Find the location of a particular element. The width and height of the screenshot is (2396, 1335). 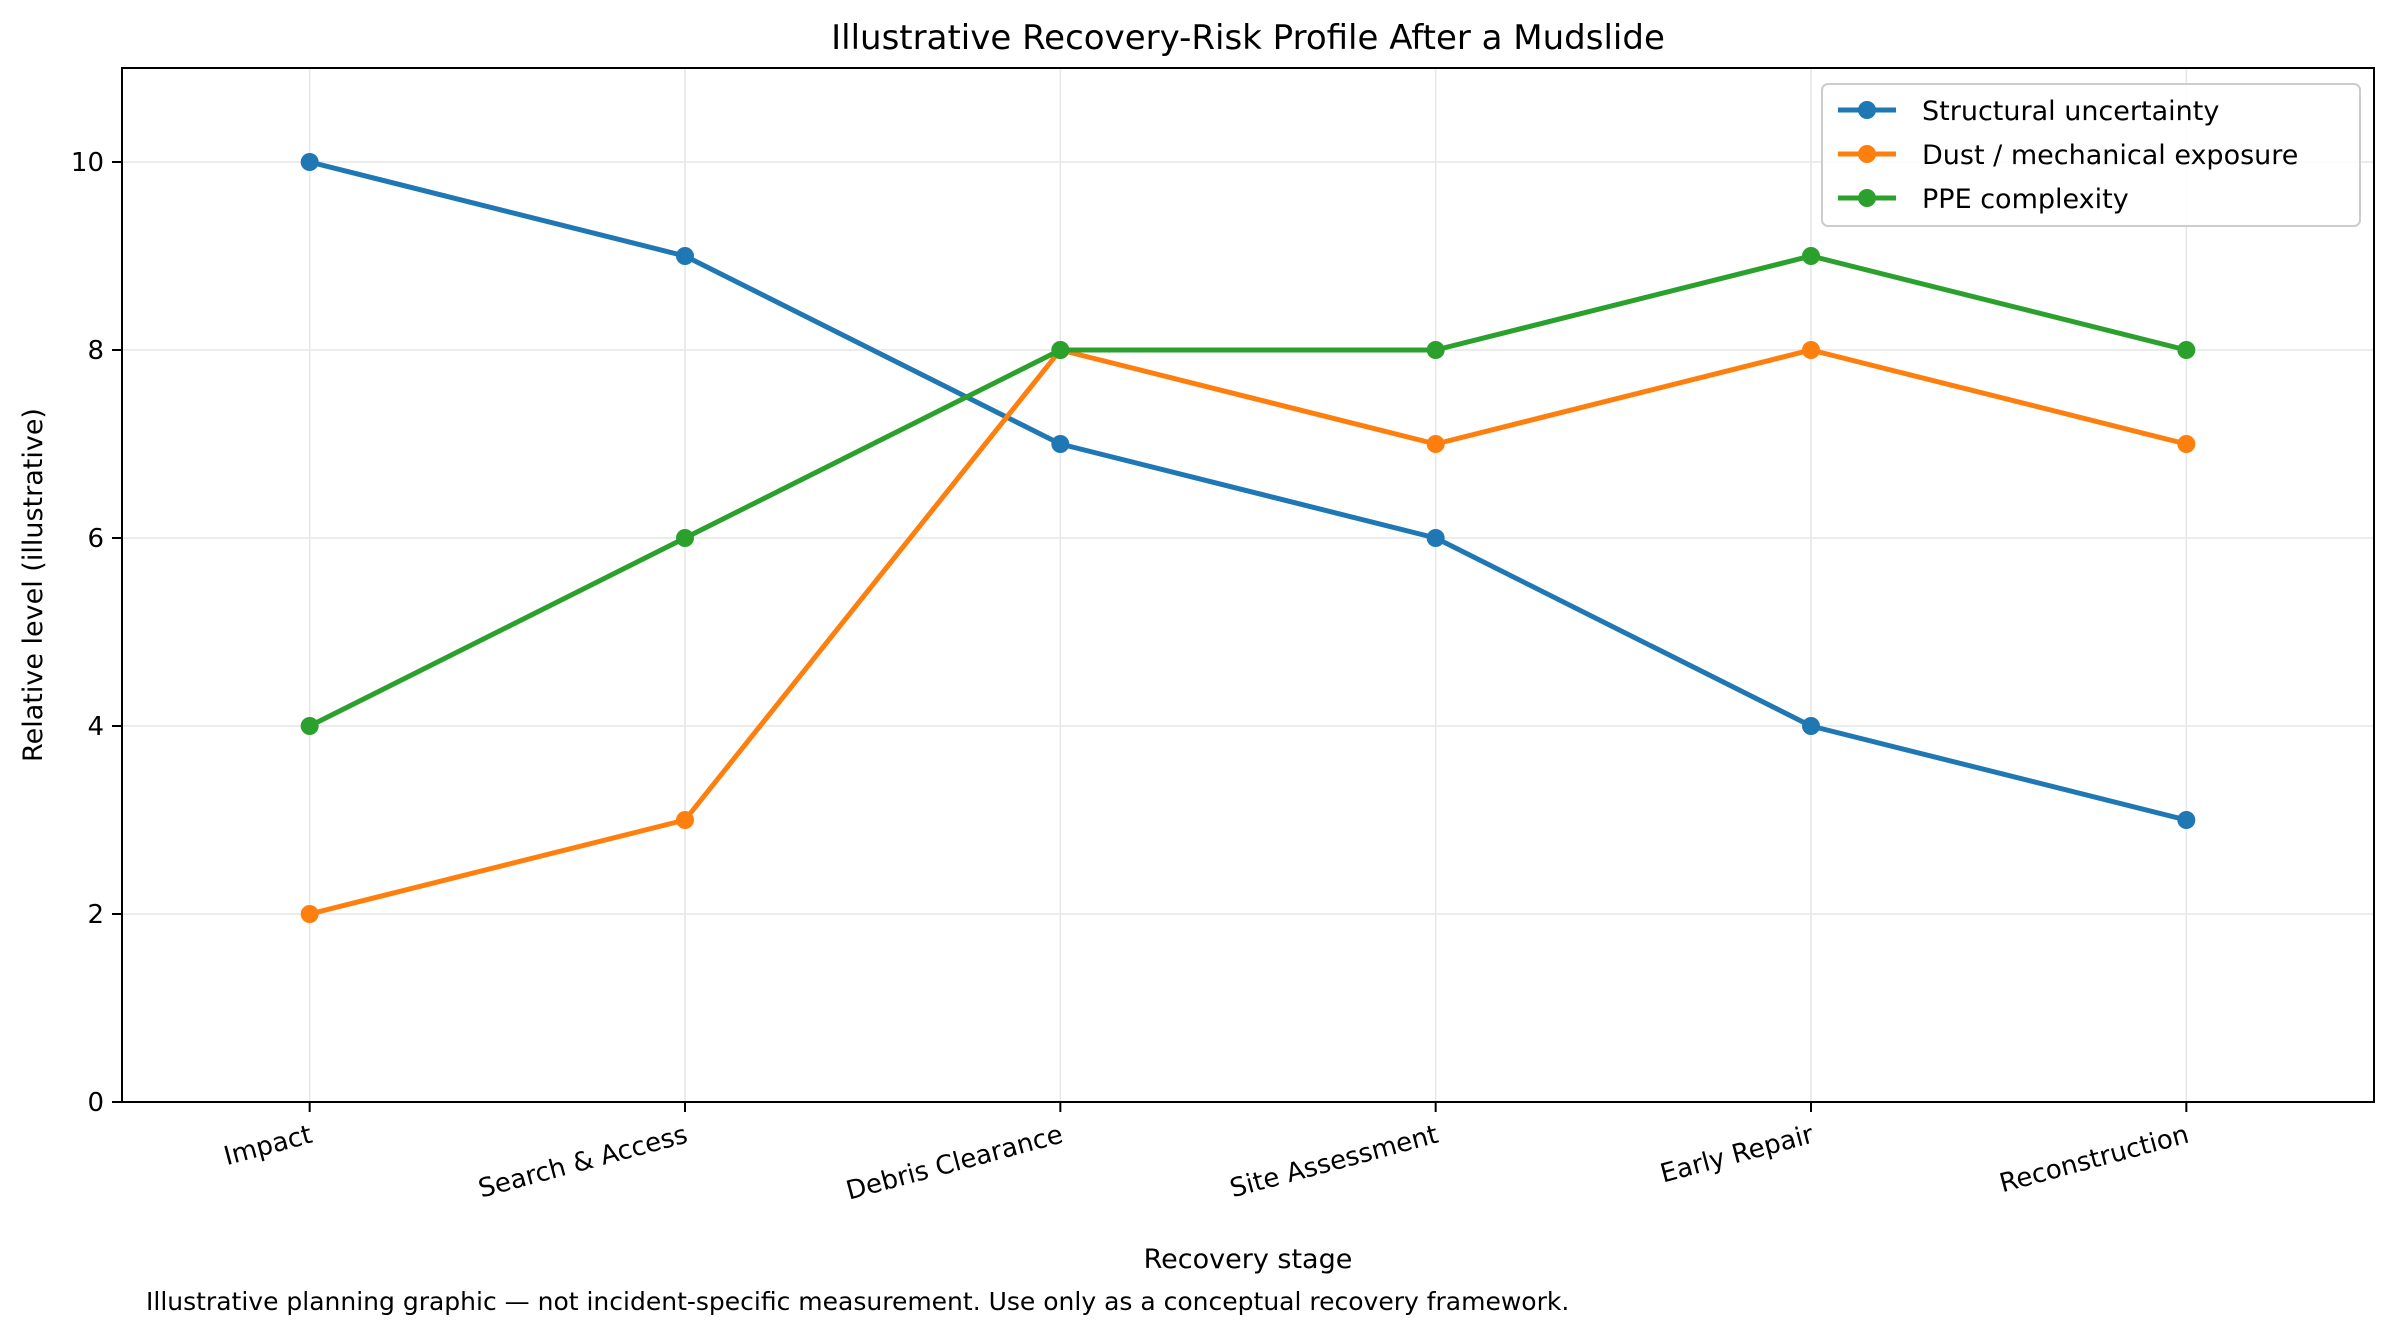

legend-label: PPE complexity is located at coordinates (2025, 199).